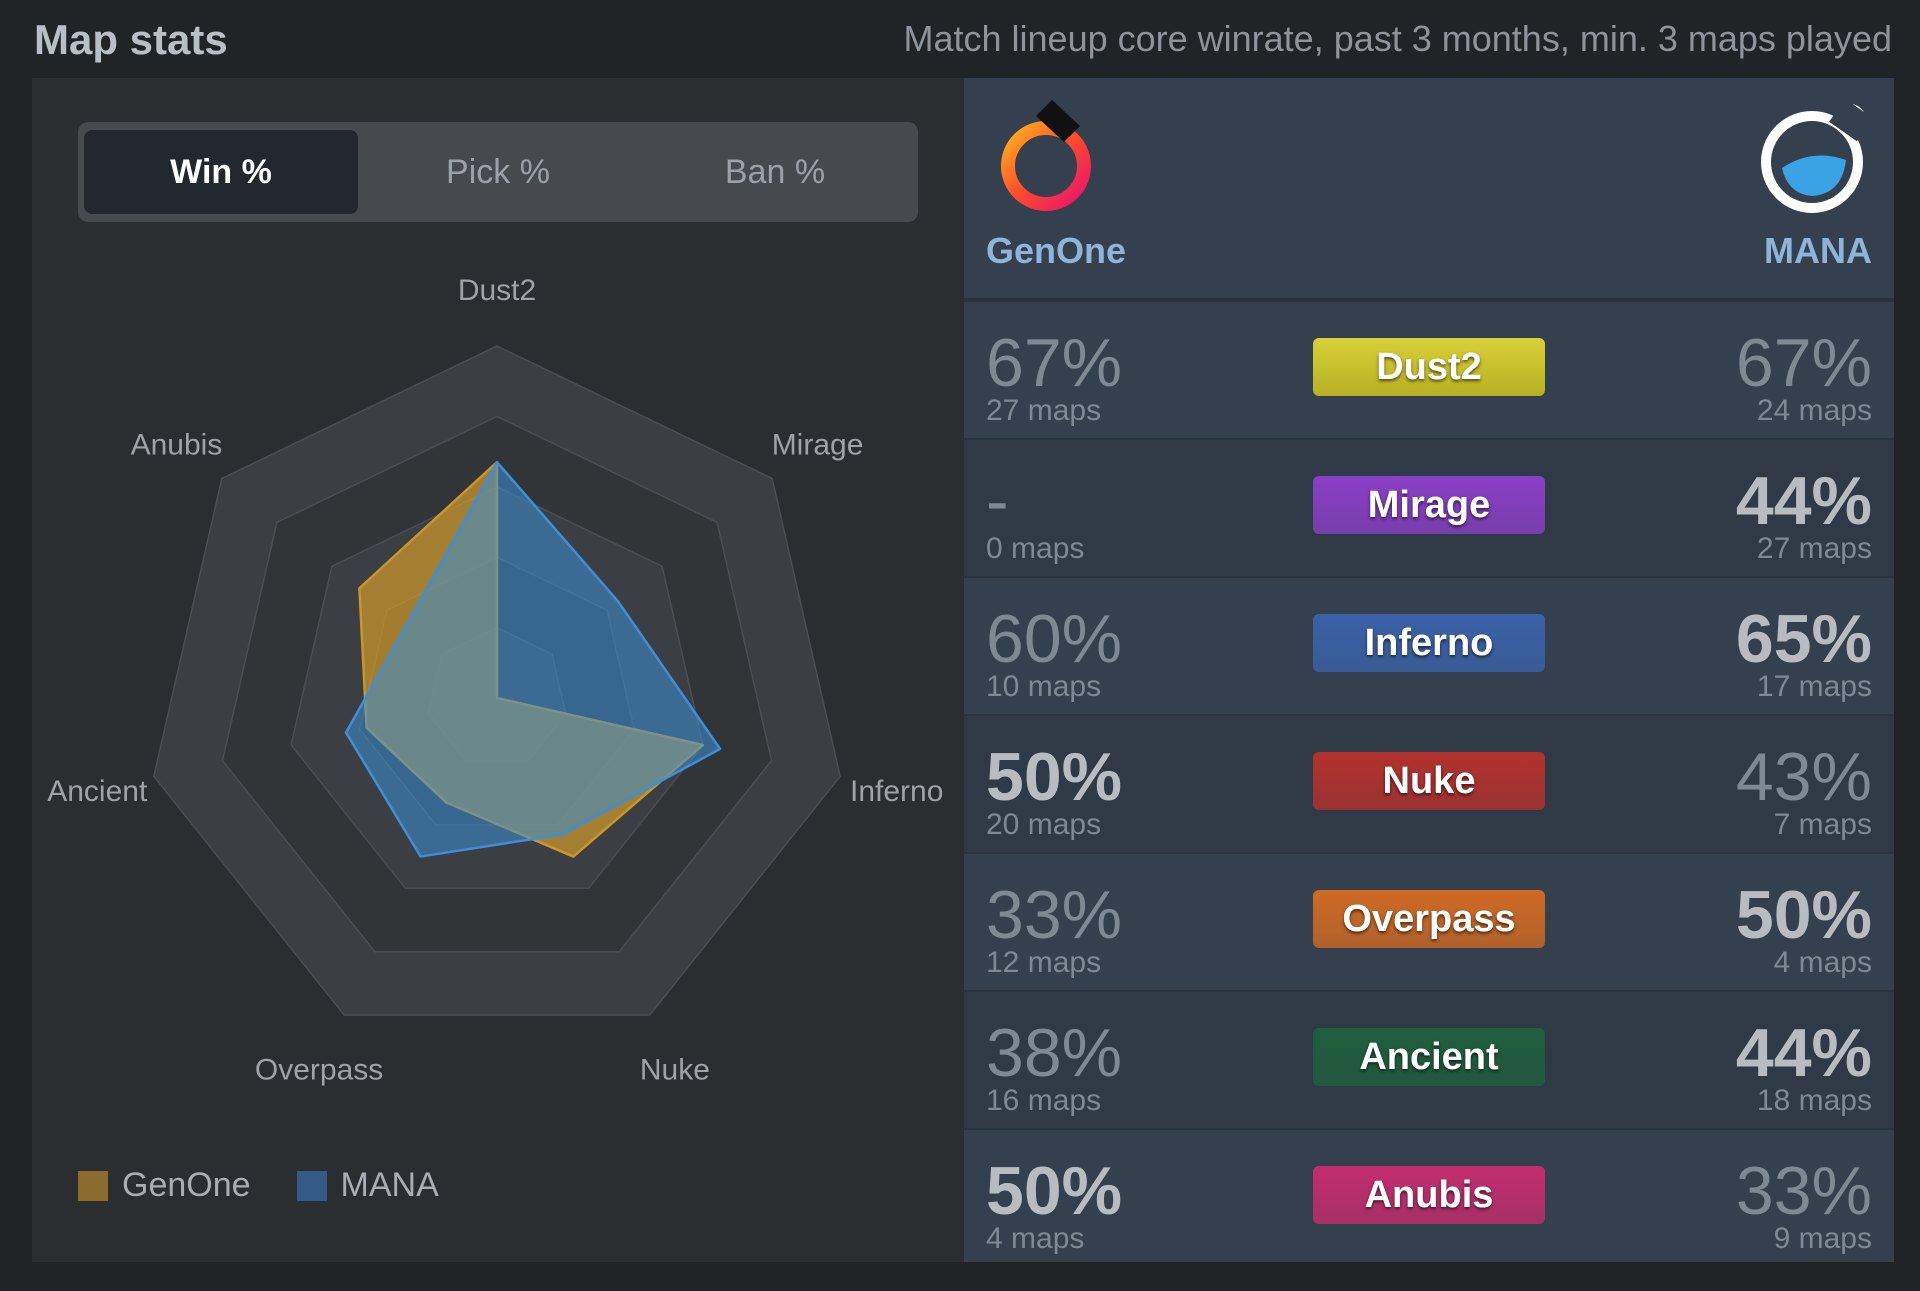 The height and width of the screenshot is (1291, 1920). I want to click on right-maps-played: 17 maps, so click(1814, 686).